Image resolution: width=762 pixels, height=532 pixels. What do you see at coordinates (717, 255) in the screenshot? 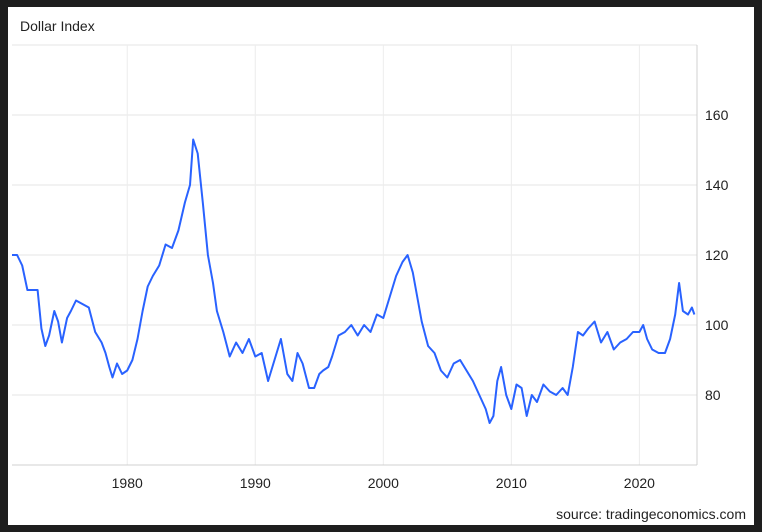
I see `y-tick-label: 120` at bounding box center [717, 255].